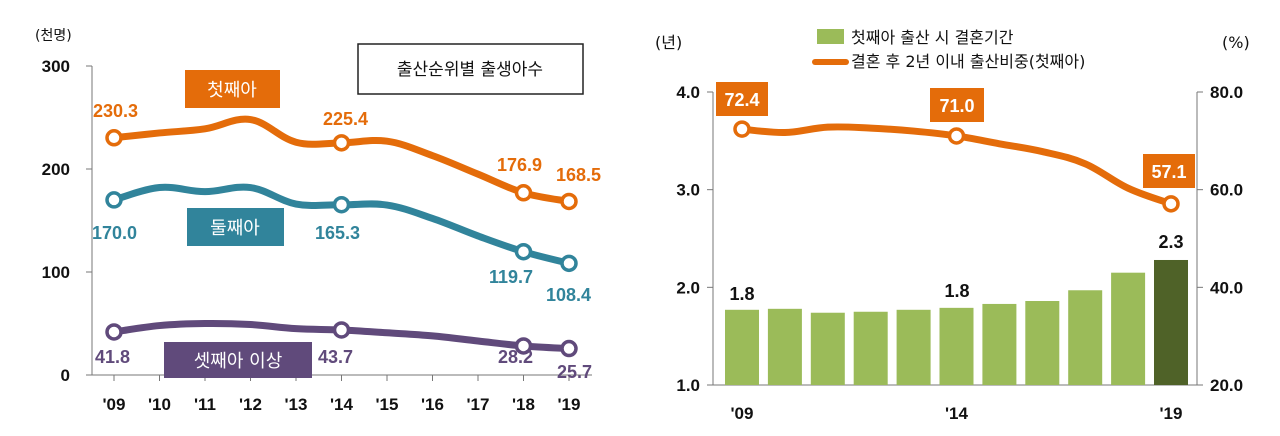 The width and height of the screenshot is (1280, 436). I want to click on y-left-tick-label: 2.0, so click(688, 287).